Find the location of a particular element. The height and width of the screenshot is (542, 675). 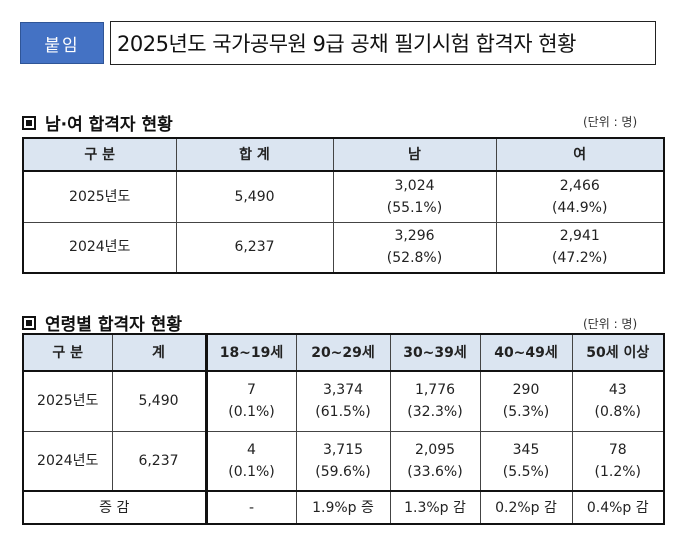

table-row: 2025년도 5,490 3,024 (55.1%) 2,466 (44.9%) is located at coordinates (343, 196).